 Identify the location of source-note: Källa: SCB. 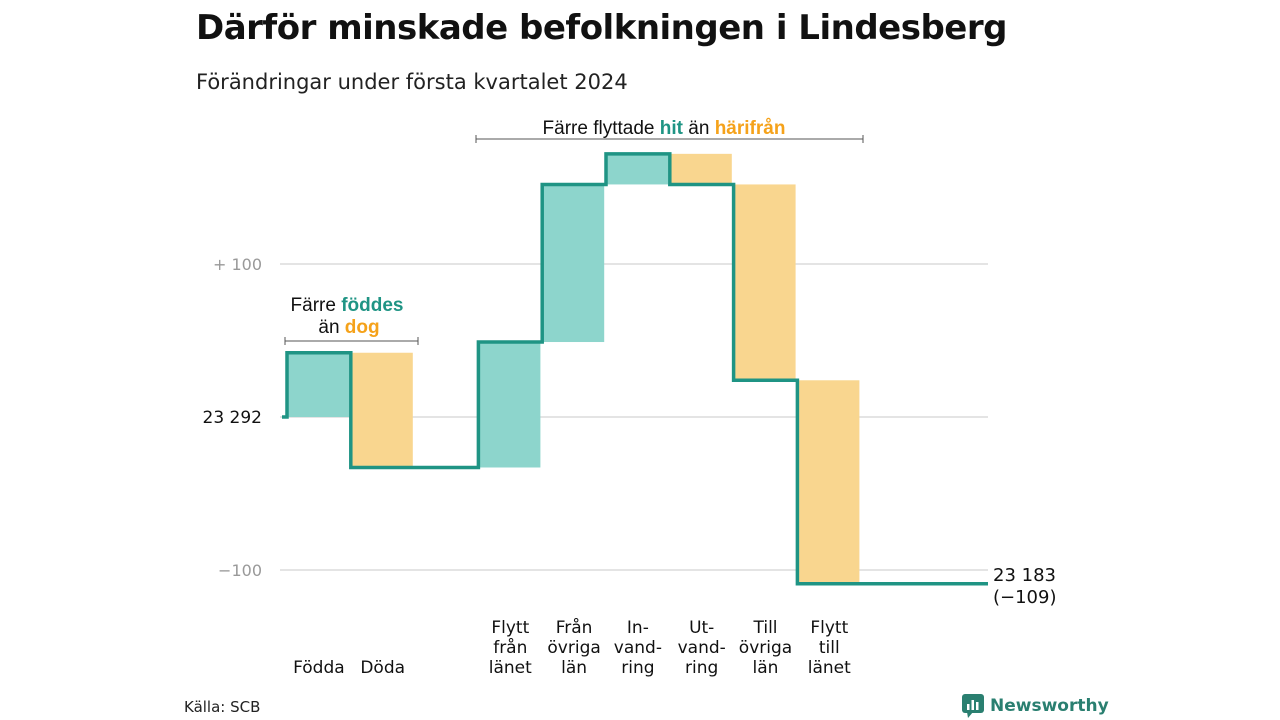
(222, 707).